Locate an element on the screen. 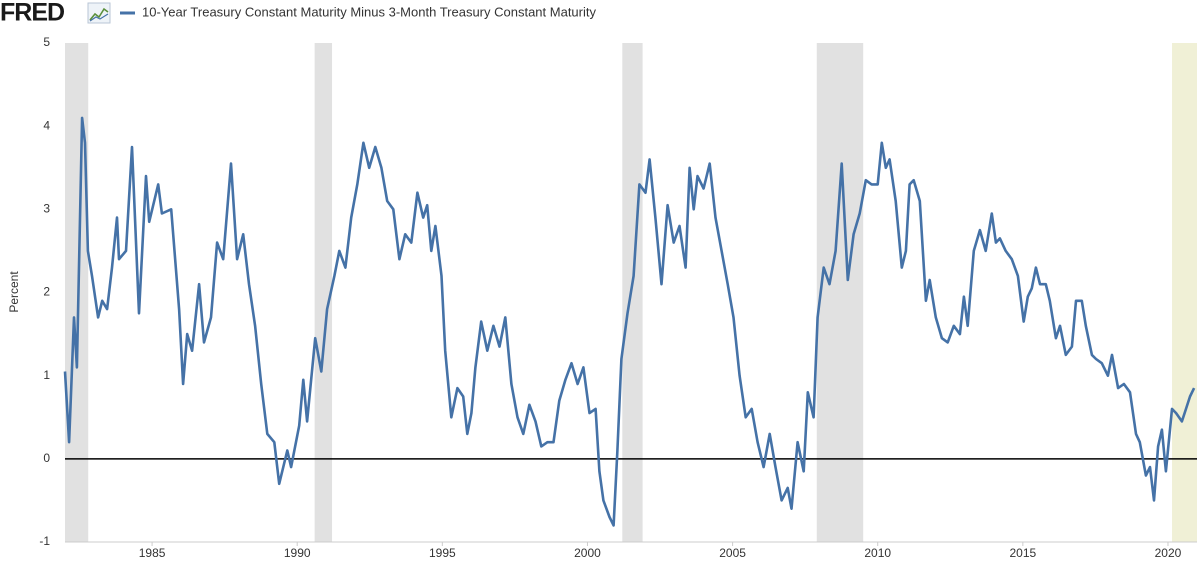 This screenshot has width=1200, height=567. y-tick-label: 0 is located at coordinates (46, 458).